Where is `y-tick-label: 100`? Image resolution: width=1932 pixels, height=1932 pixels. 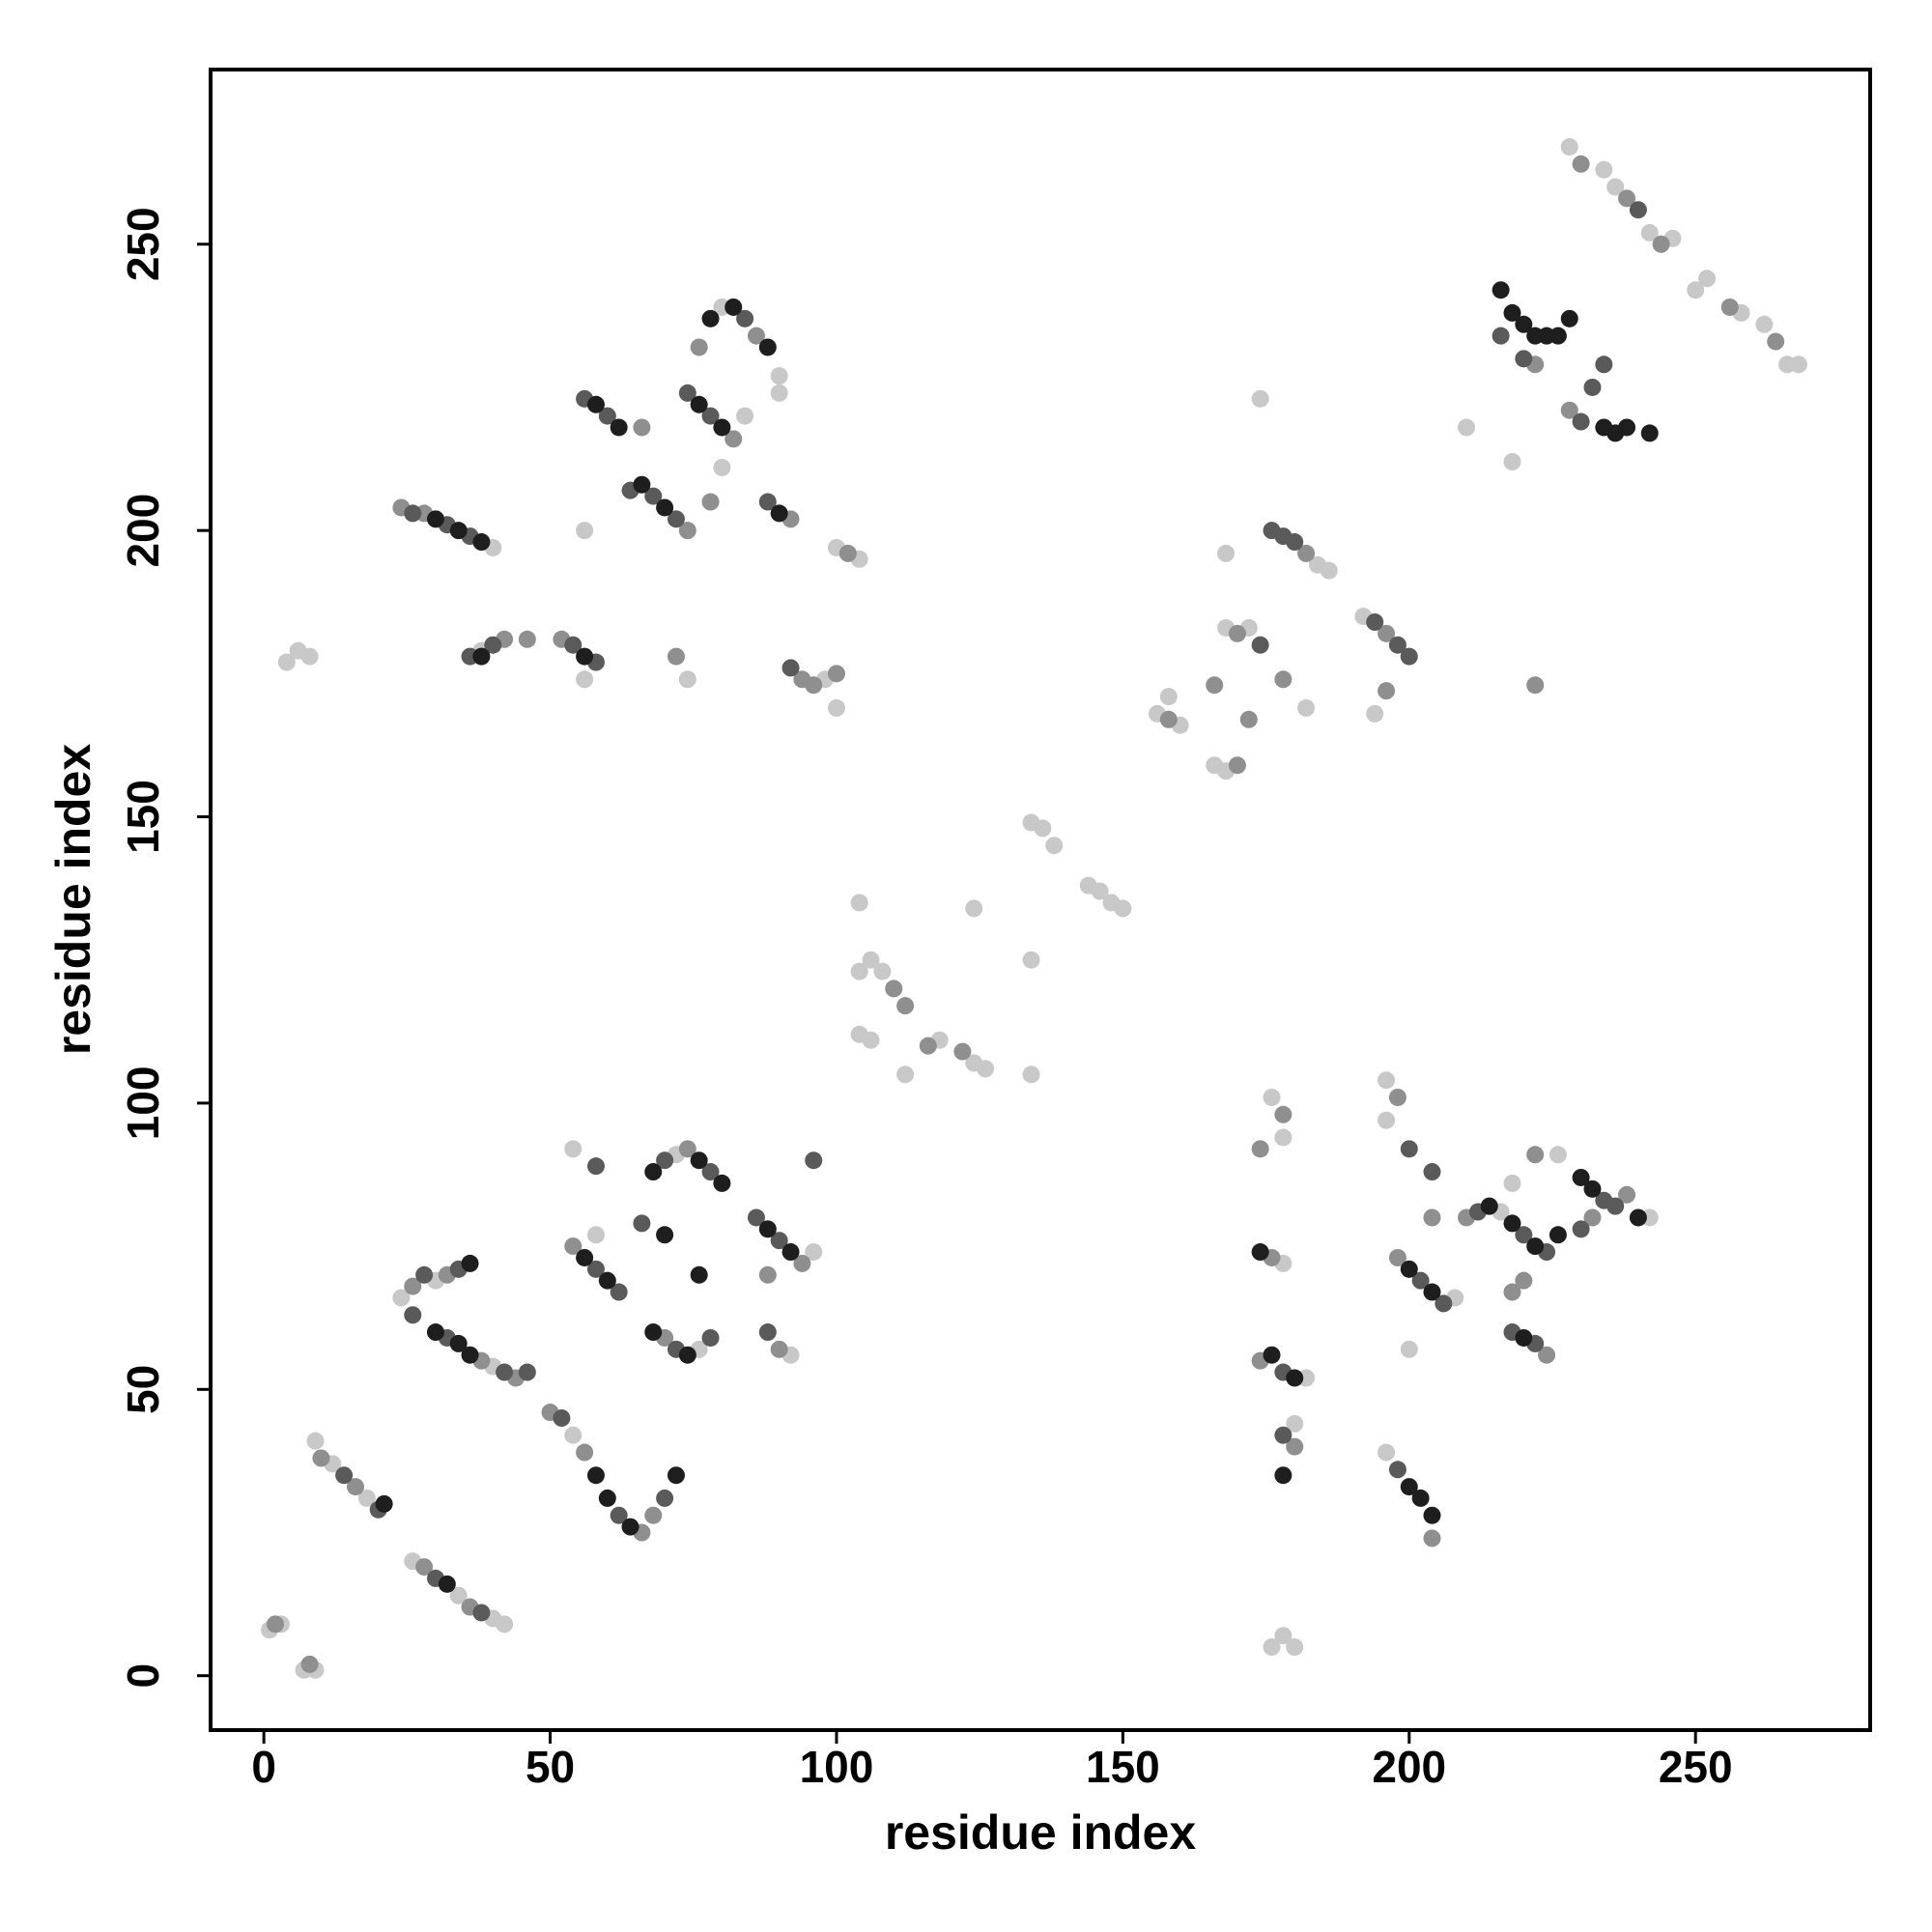
y-tick-label: 100 is located at coordinates (143, 1103).